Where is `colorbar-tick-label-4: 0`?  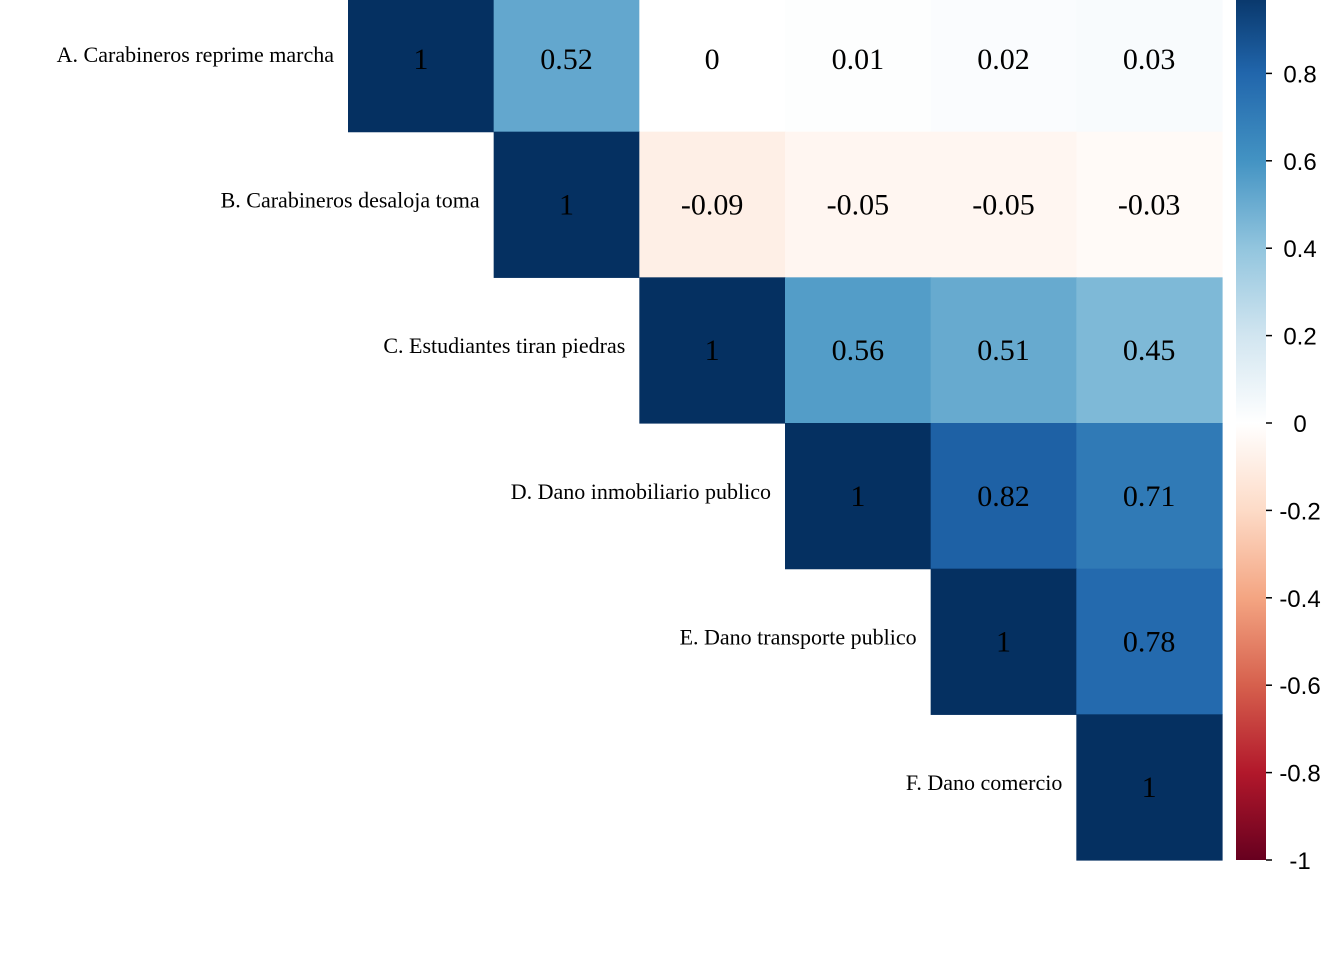
colorbar-tick-label-4: 0 is located at coordinates (1299, 424).